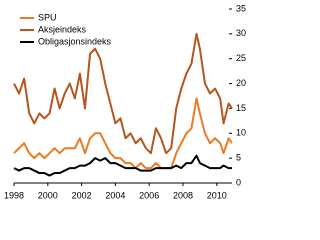 This screenshot has height=240, width=320. What do you see at coordinates (14, 195) in the screenshot?
I see `x-tick-label: 1998` at bounding box center [14, 195].